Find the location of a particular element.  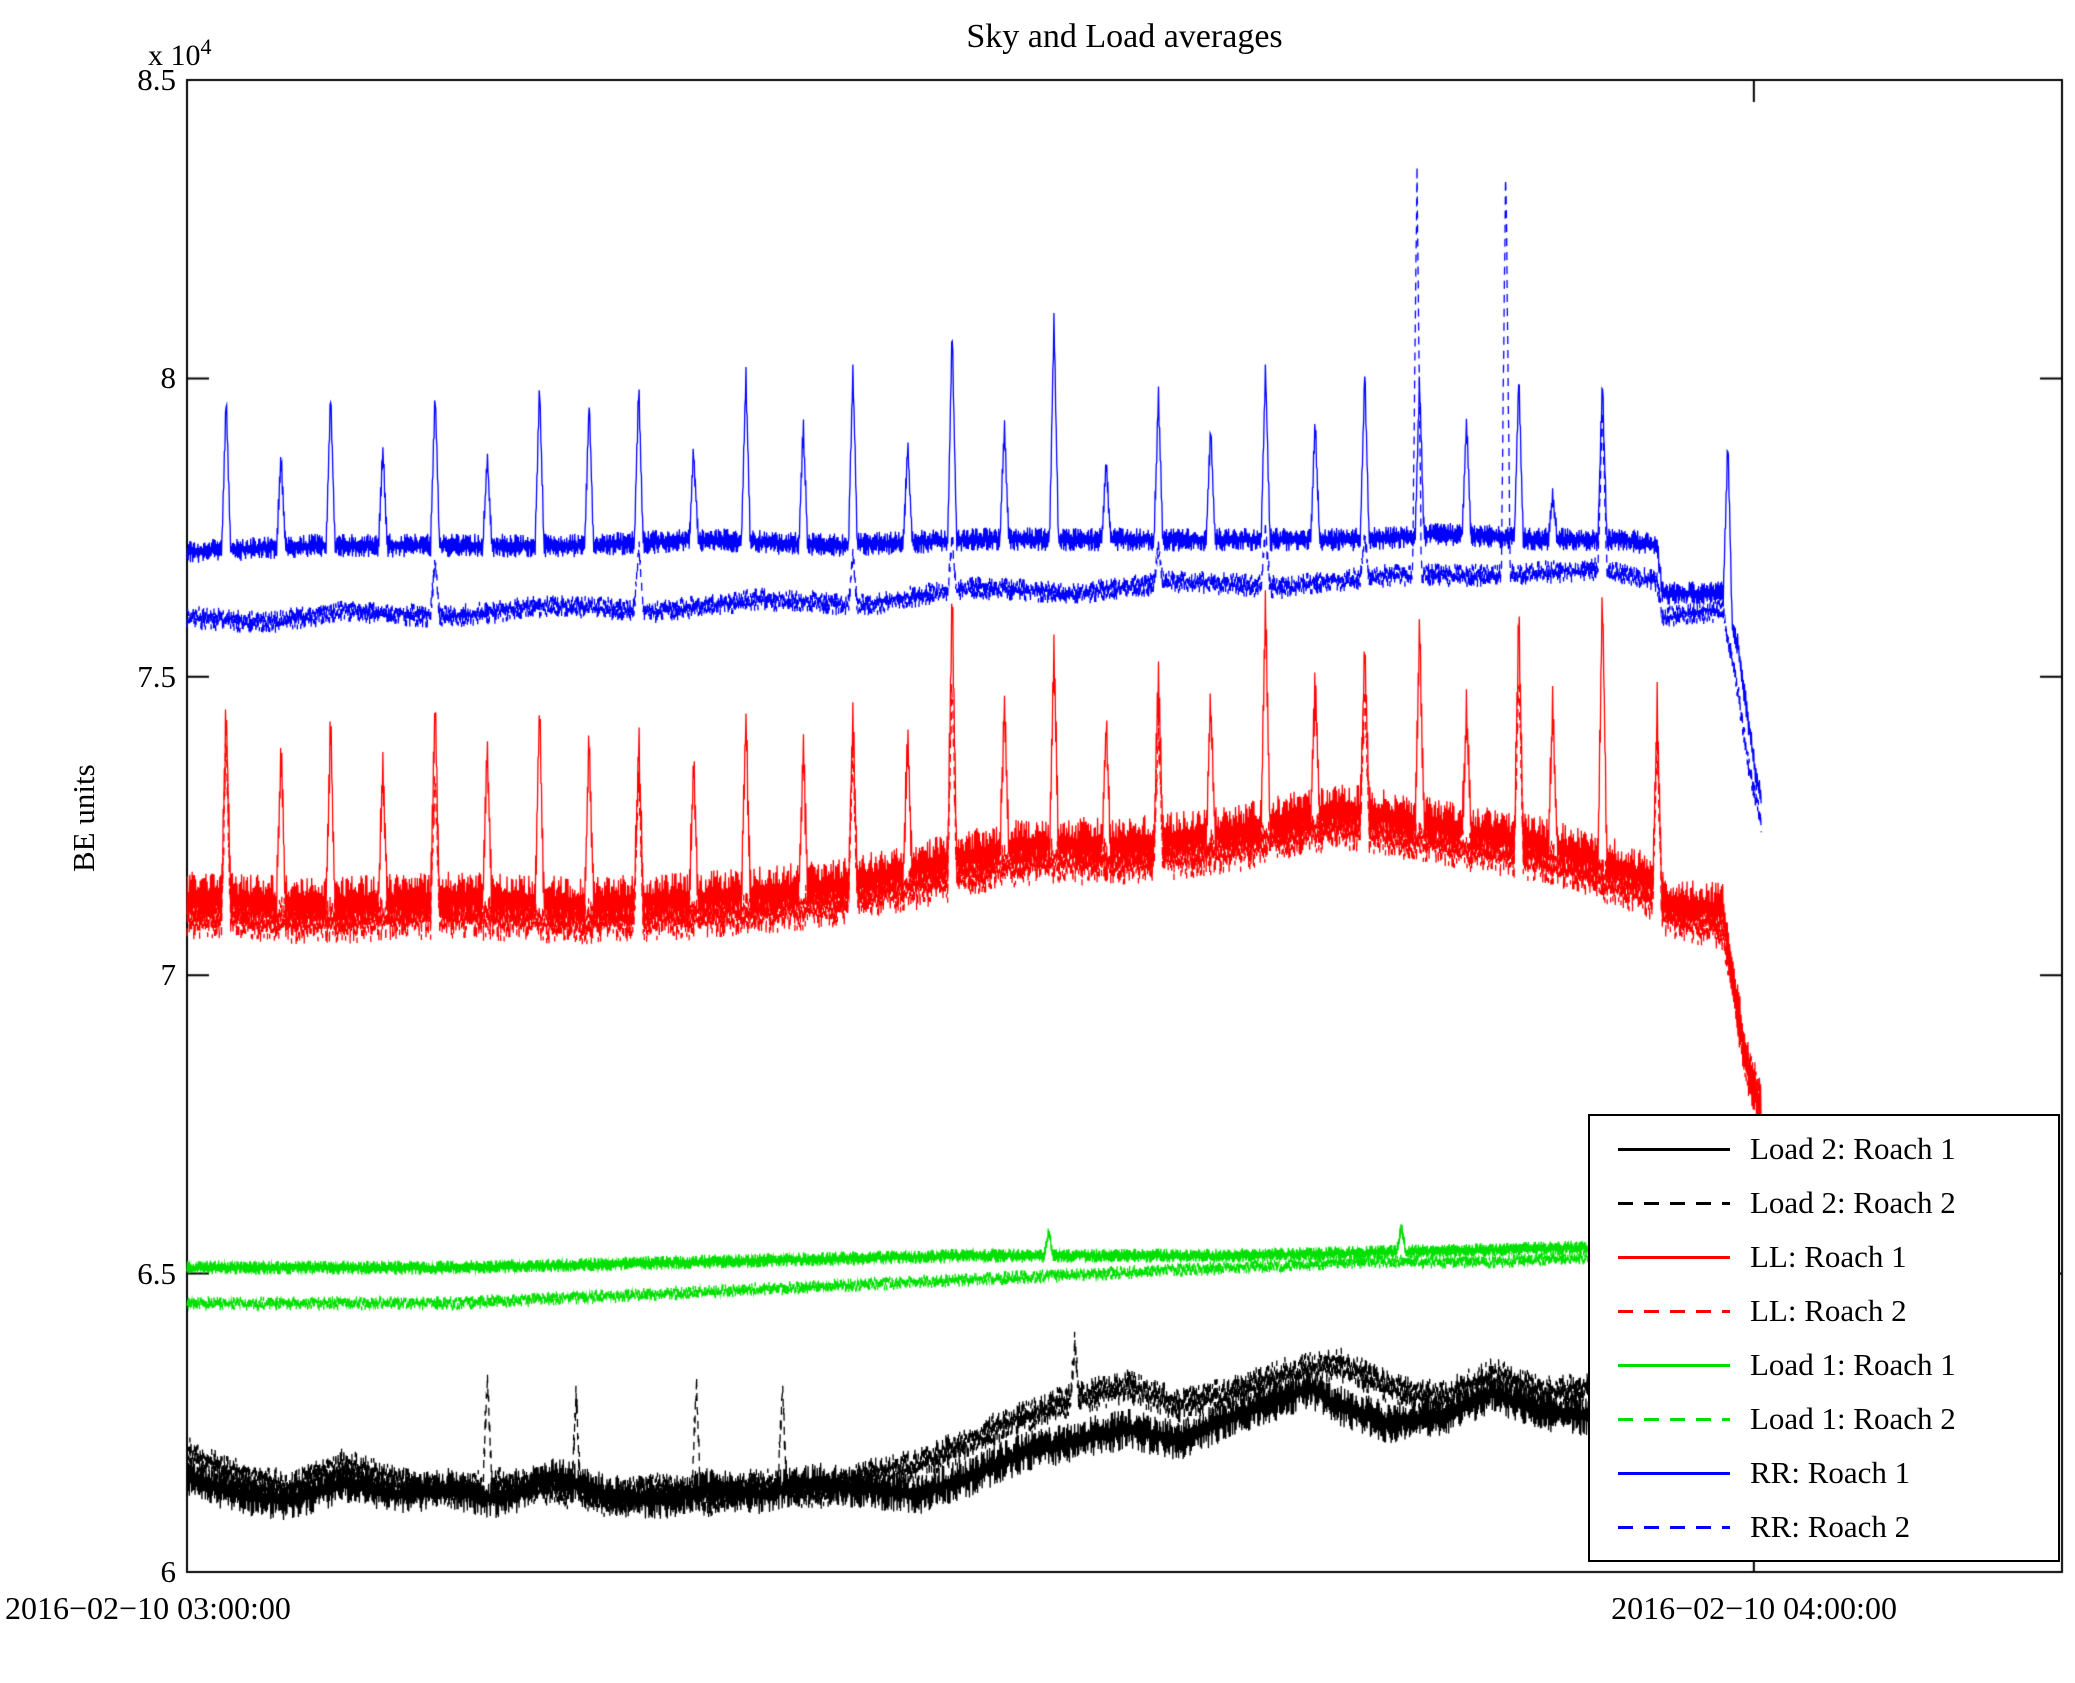

legend-entry: LL: Roach 2 is located at coordinates (1824, 1311).